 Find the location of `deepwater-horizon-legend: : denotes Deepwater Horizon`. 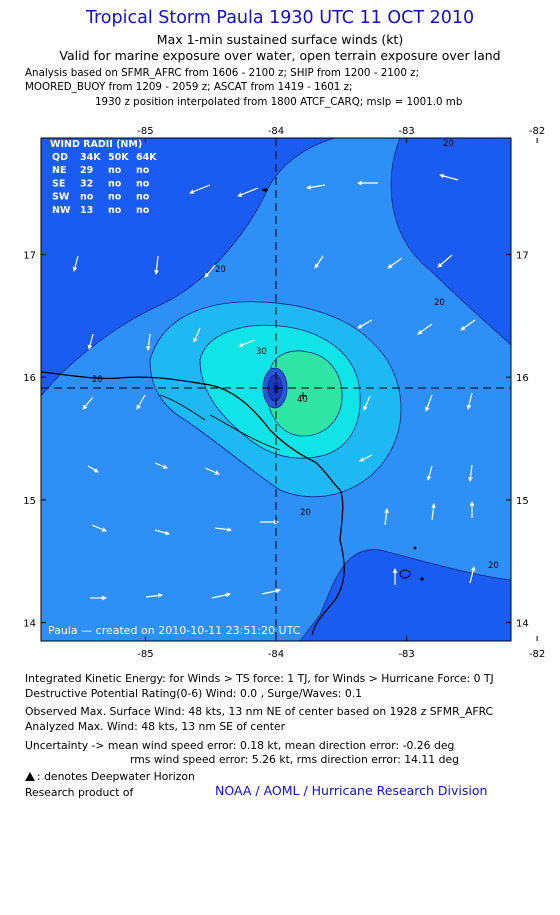

deepwater-horizon-legend: : denotes Deepwater Horizon is located at coordinates (110, 776).